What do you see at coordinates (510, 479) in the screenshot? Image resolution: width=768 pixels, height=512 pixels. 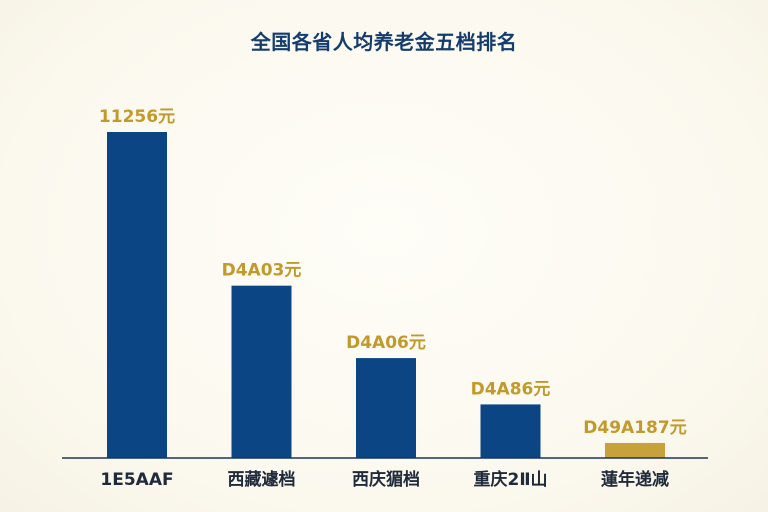 I see `category-label-4: 重庆2Ⅱ山` at bounding box center [510, 479].